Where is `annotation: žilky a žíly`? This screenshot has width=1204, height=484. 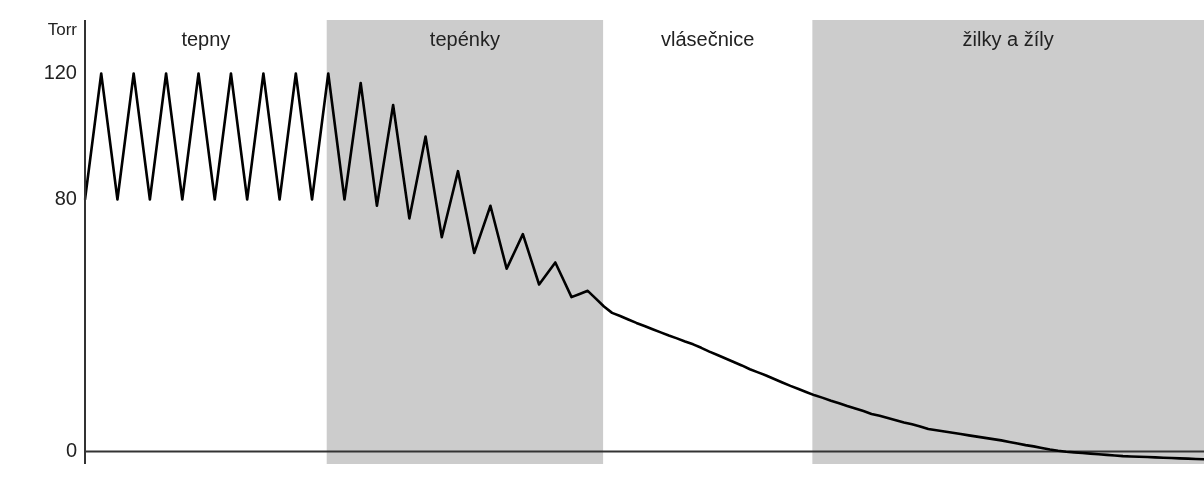 annotation: žilky a žíly is located at coordinates (1008, 38).